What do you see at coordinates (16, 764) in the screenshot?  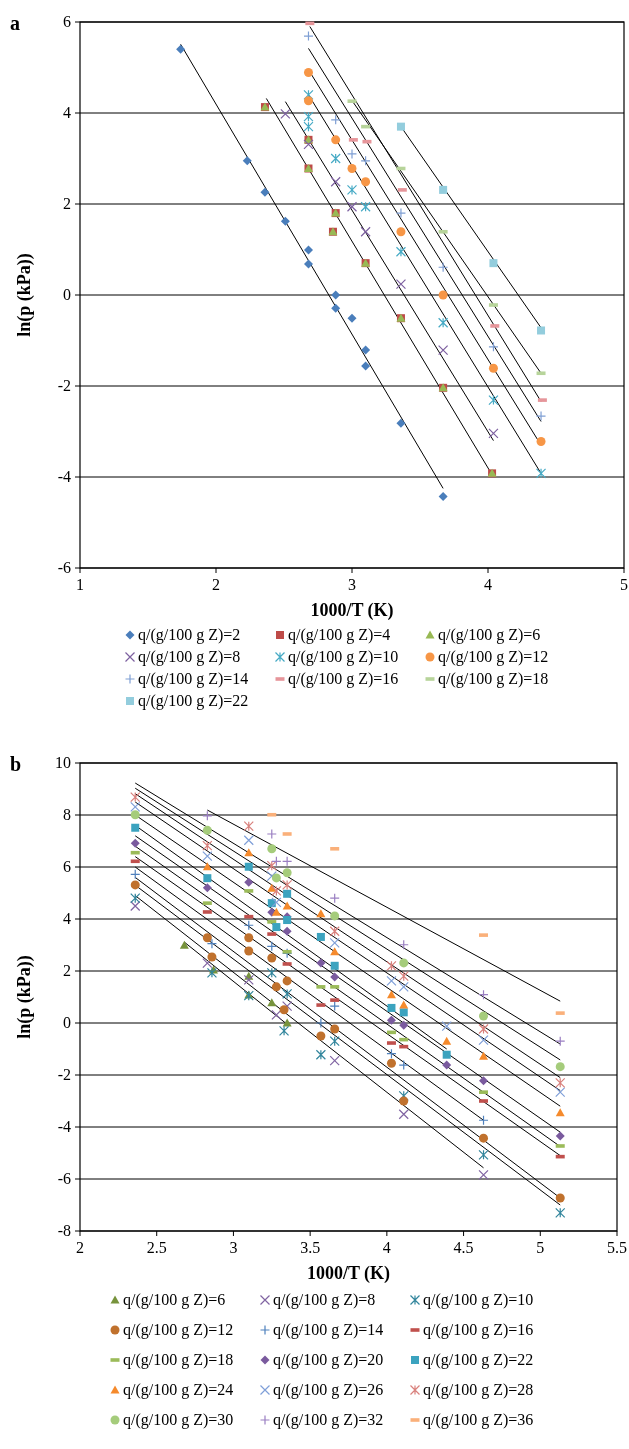 I see `chart-title: b` at bounding box center [16, 764].